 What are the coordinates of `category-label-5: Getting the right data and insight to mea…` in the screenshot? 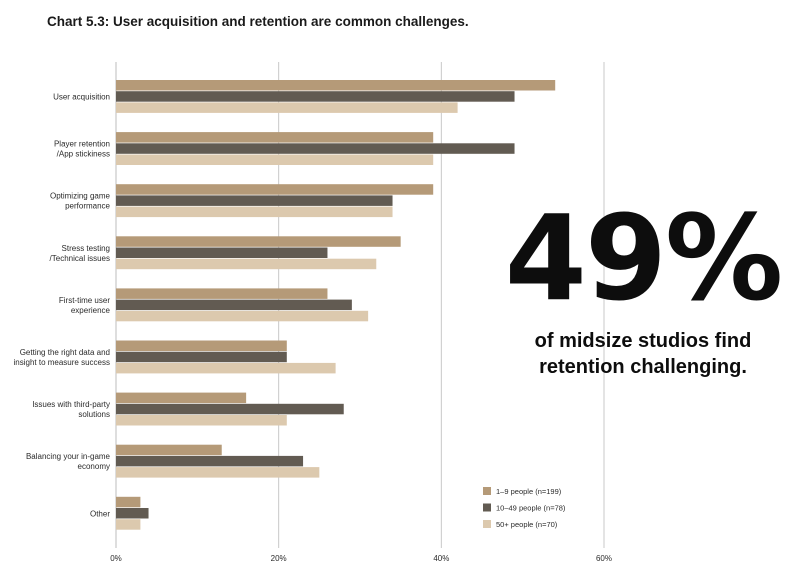 It's located at (62, 357).